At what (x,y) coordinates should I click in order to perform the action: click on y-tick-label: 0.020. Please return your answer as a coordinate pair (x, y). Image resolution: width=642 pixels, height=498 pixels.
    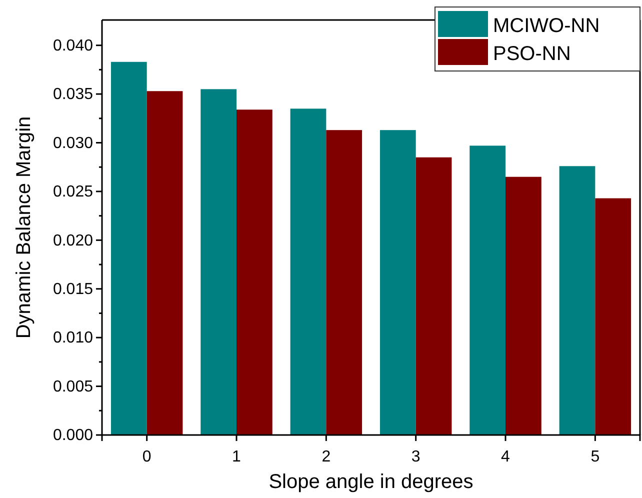
    Looking at the image, I should click on (73, 241).